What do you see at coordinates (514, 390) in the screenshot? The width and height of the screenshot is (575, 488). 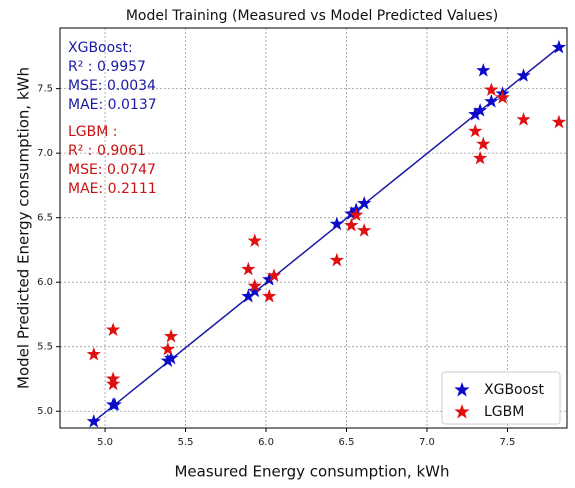 I see `legend-label: XGBoost` at bounding box center [514, 390].